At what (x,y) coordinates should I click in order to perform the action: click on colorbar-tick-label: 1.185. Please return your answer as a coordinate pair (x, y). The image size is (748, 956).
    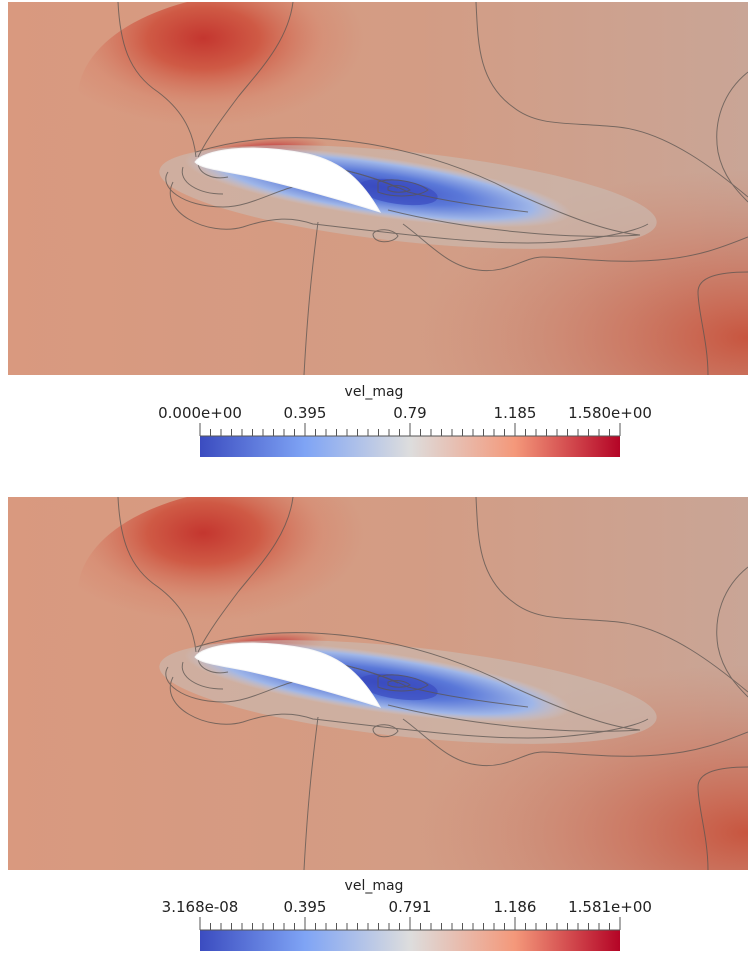
    Looking at the image, I should click on (515, 413).